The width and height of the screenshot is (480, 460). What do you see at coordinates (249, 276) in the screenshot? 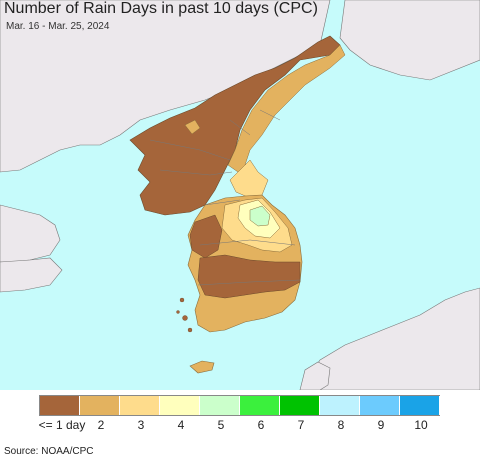
I see `south-korea-dry-south` at bounding box center [249, 276].